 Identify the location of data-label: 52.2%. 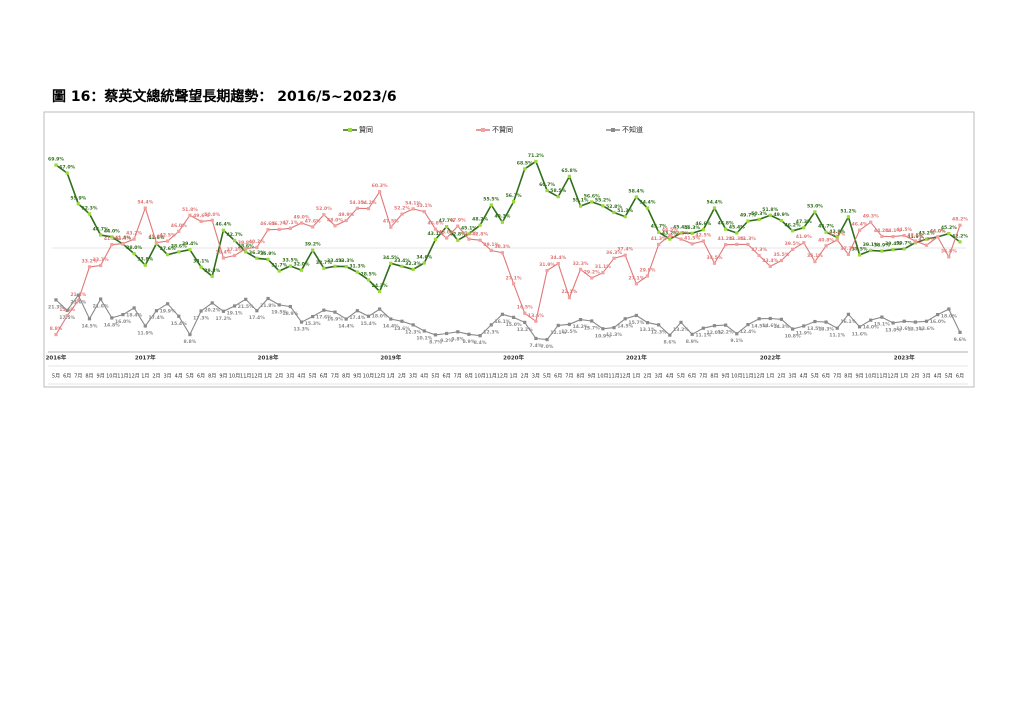
(402, 209).